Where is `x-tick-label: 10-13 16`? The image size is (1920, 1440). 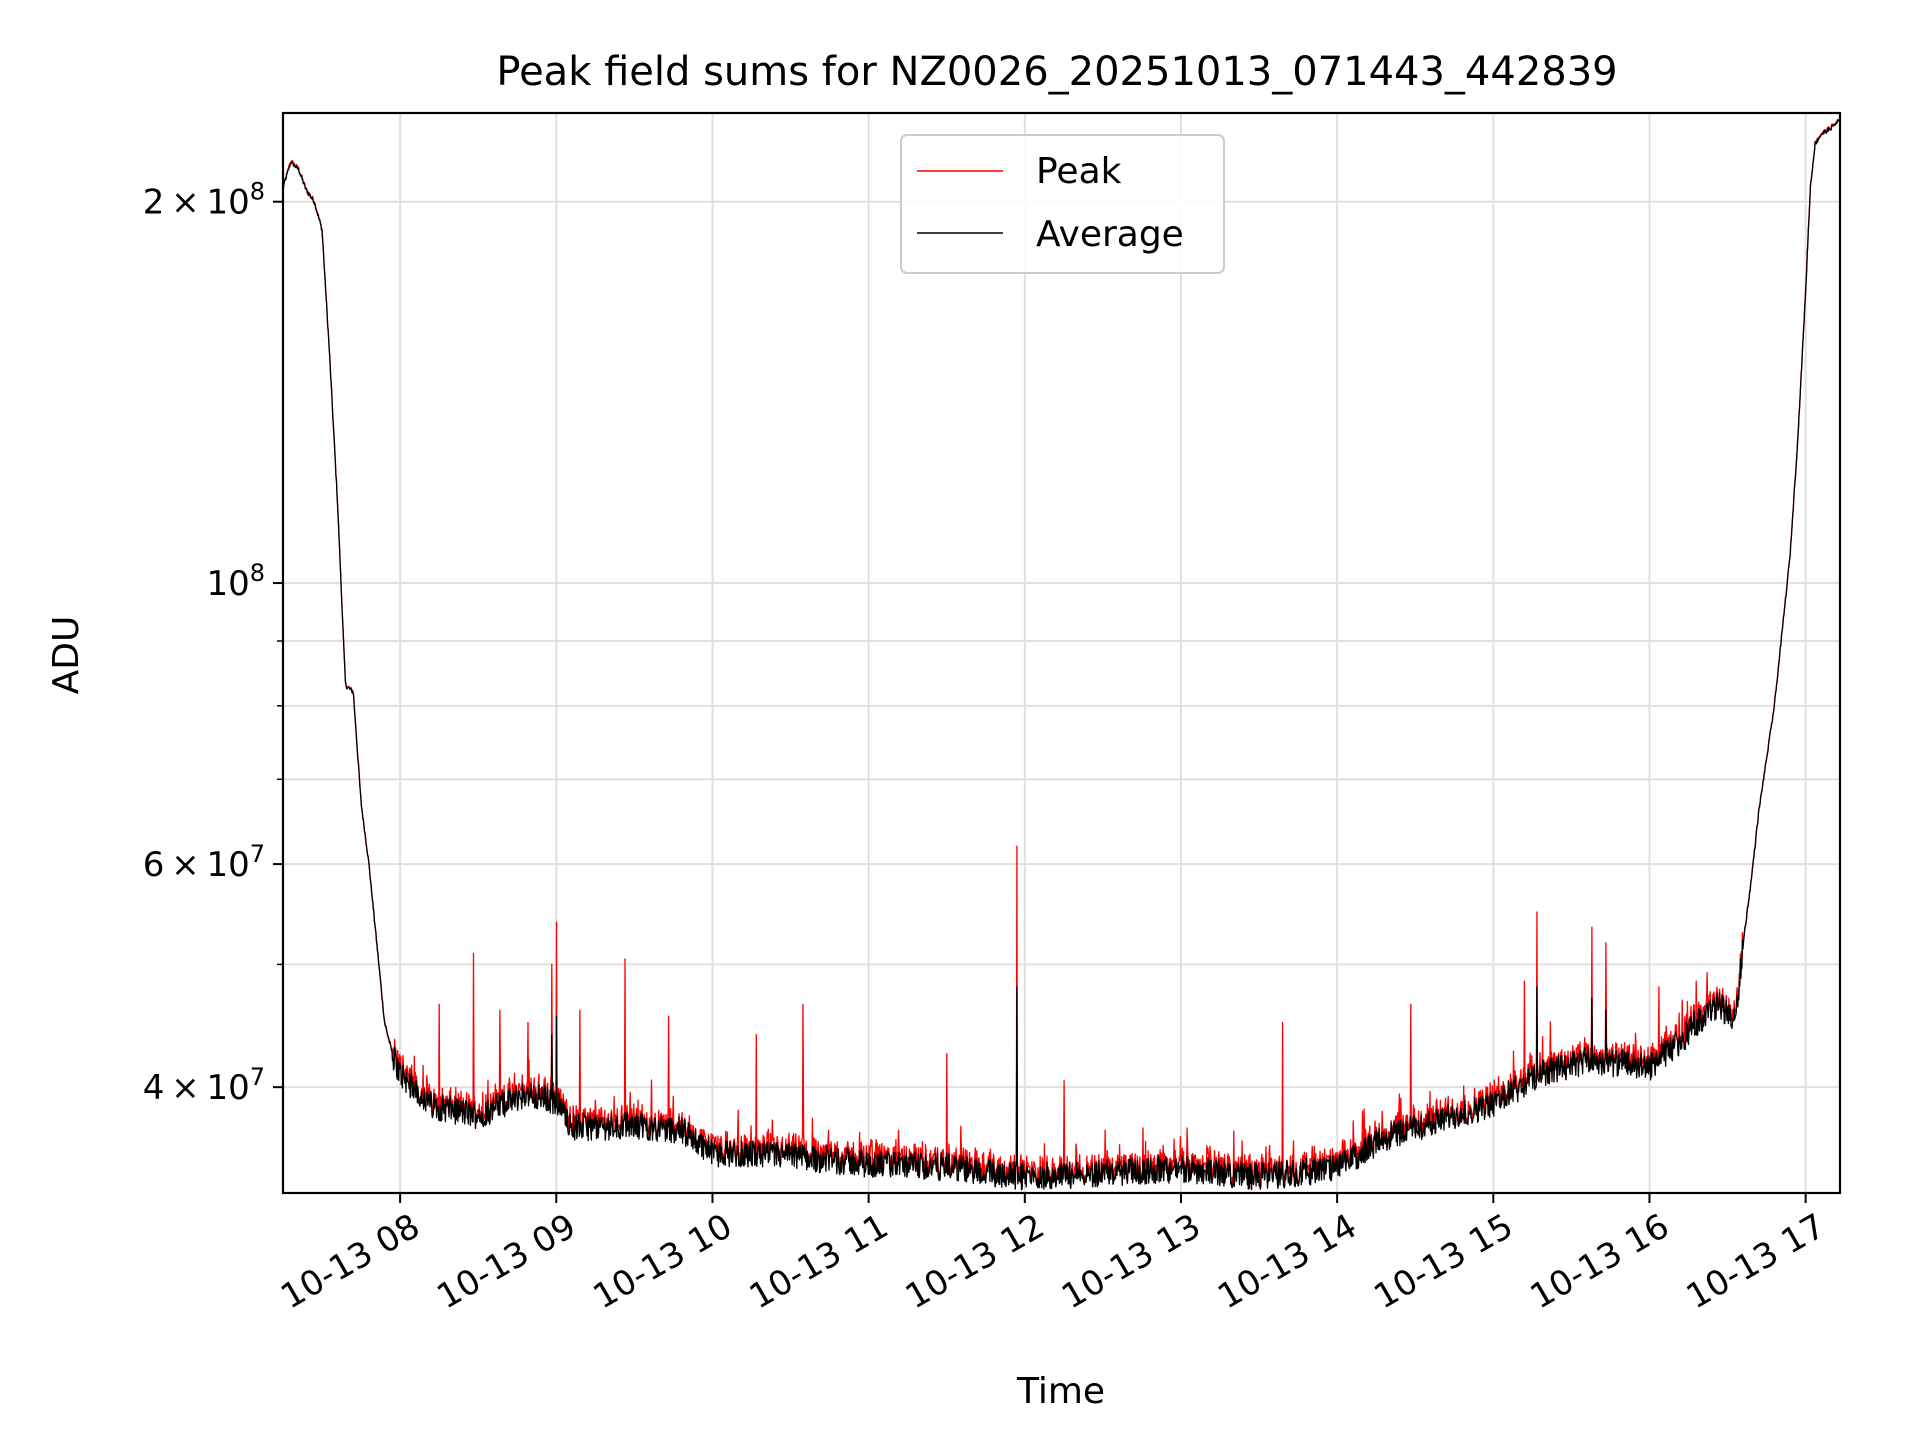
x-tick-label: 10-13 16 is located at coordinates (1600, 1261).